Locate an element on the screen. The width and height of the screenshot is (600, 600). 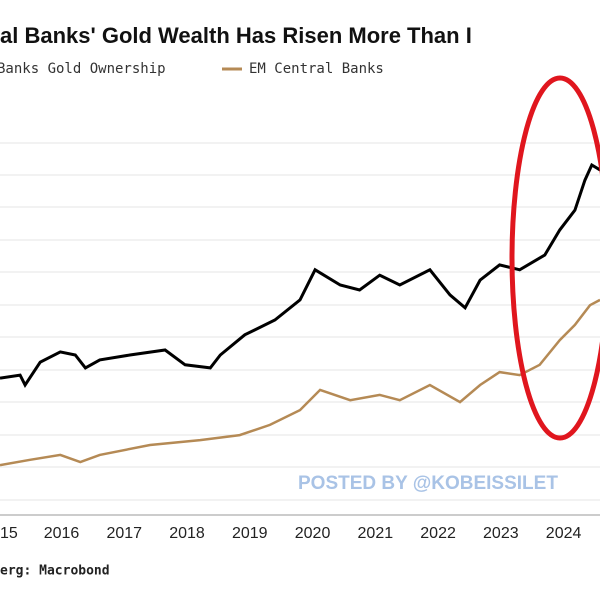
x-tick-label: 2022 is located at coordinates (438, 533).